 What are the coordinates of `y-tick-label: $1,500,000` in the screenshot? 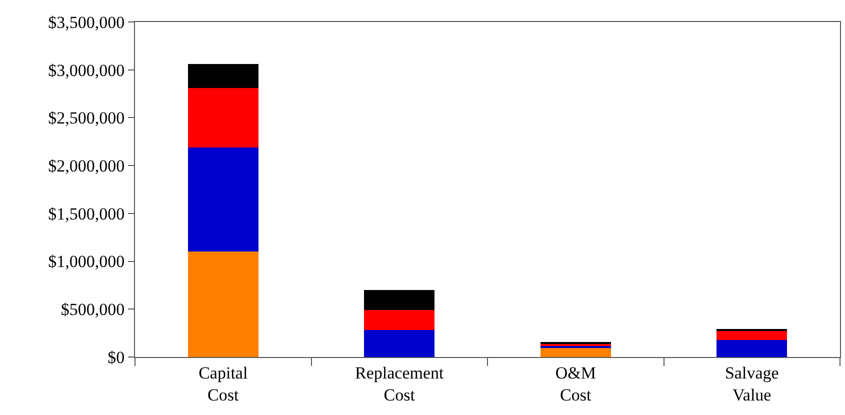 It's located at (86, 214).